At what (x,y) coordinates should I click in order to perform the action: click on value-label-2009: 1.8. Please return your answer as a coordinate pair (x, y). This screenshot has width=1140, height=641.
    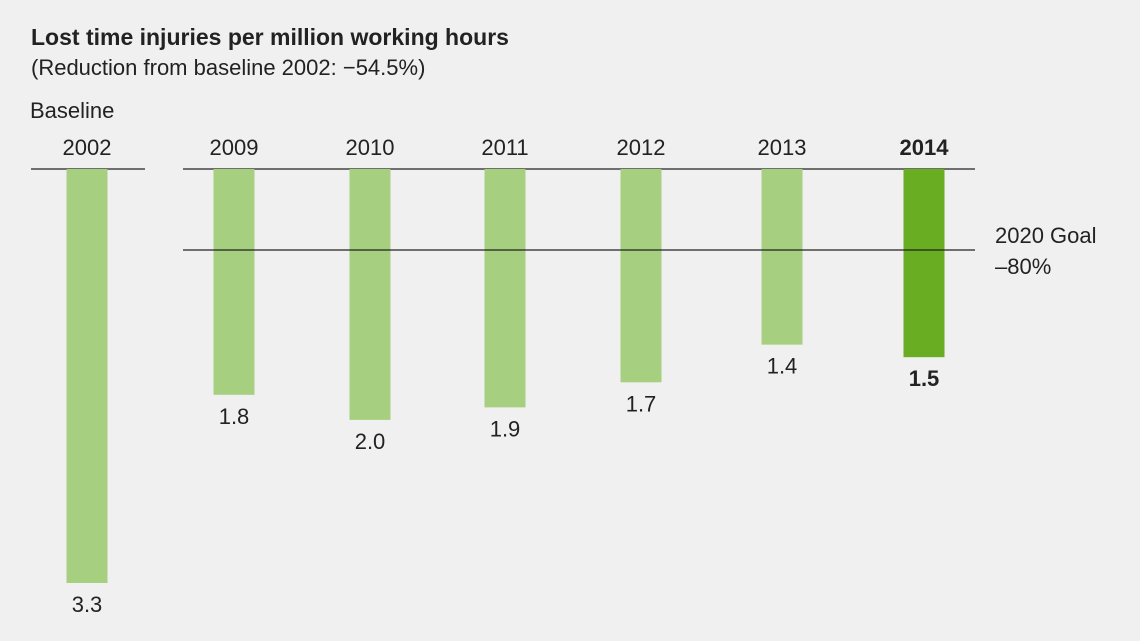
    Looking at the image, I should click on (234, 416).